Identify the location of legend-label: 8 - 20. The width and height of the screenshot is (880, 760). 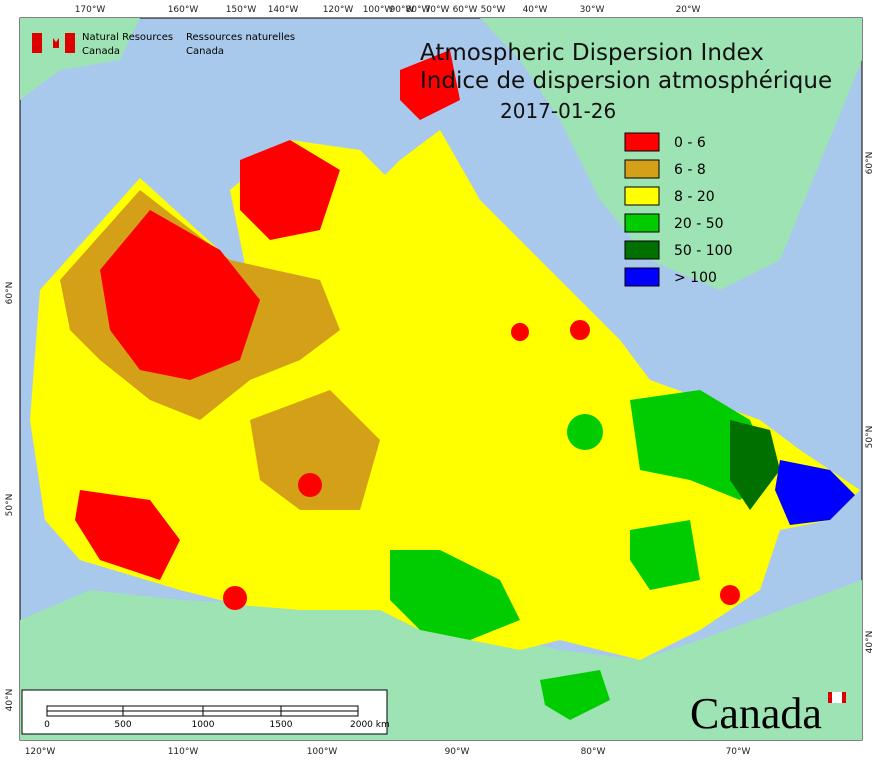
(694, 197).